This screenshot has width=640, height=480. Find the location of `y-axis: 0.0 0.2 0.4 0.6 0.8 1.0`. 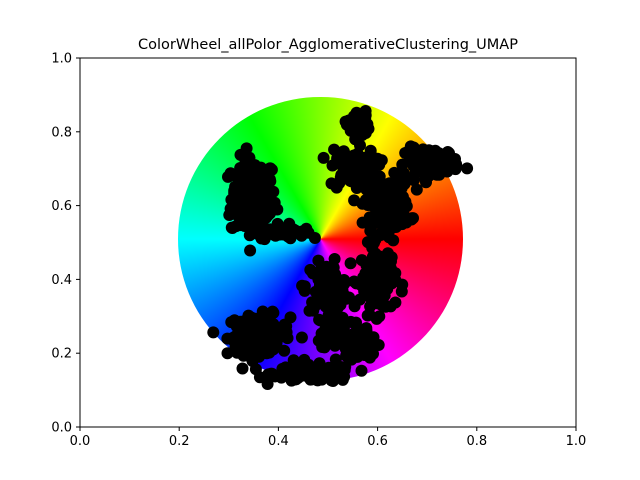

y-axis: 0.0 0.2 0.4 0.6 0.8 1.0 is located at coordinates (65, 244).